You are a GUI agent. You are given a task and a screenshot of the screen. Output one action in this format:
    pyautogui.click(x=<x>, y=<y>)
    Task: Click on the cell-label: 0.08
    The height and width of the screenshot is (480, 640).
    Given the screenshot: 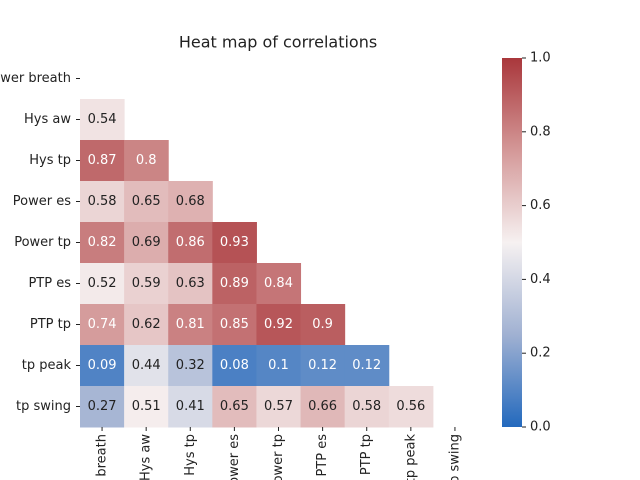 What is the action you would take?
    pyautogui.click(x=234, y=365)
    